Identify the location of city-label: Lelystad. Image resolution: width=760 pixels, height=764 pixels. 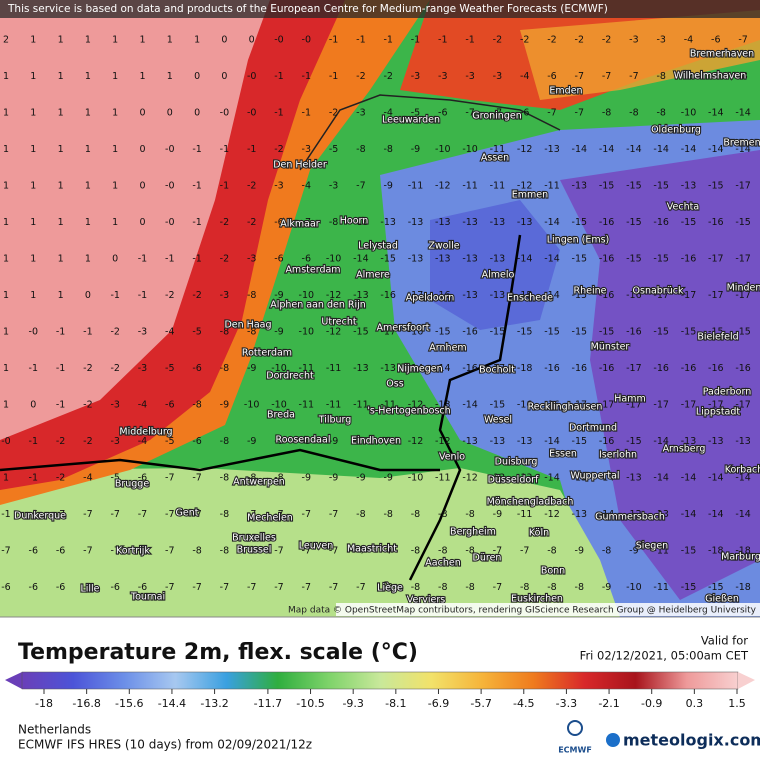
(378, 246).